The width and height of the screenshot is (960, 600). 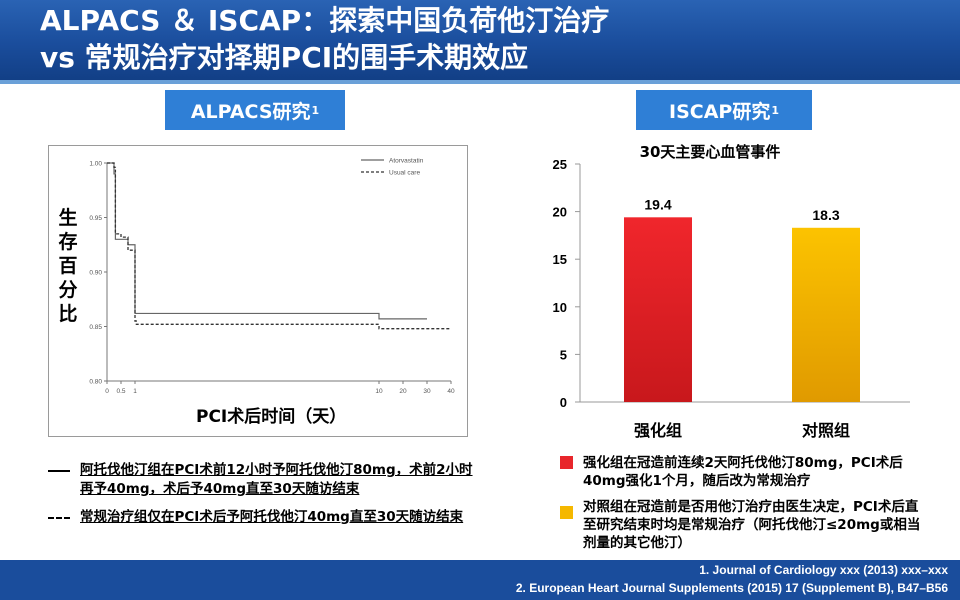 I want to click on survival-y-tick-label: 1.00, so click(x=95, y=164).